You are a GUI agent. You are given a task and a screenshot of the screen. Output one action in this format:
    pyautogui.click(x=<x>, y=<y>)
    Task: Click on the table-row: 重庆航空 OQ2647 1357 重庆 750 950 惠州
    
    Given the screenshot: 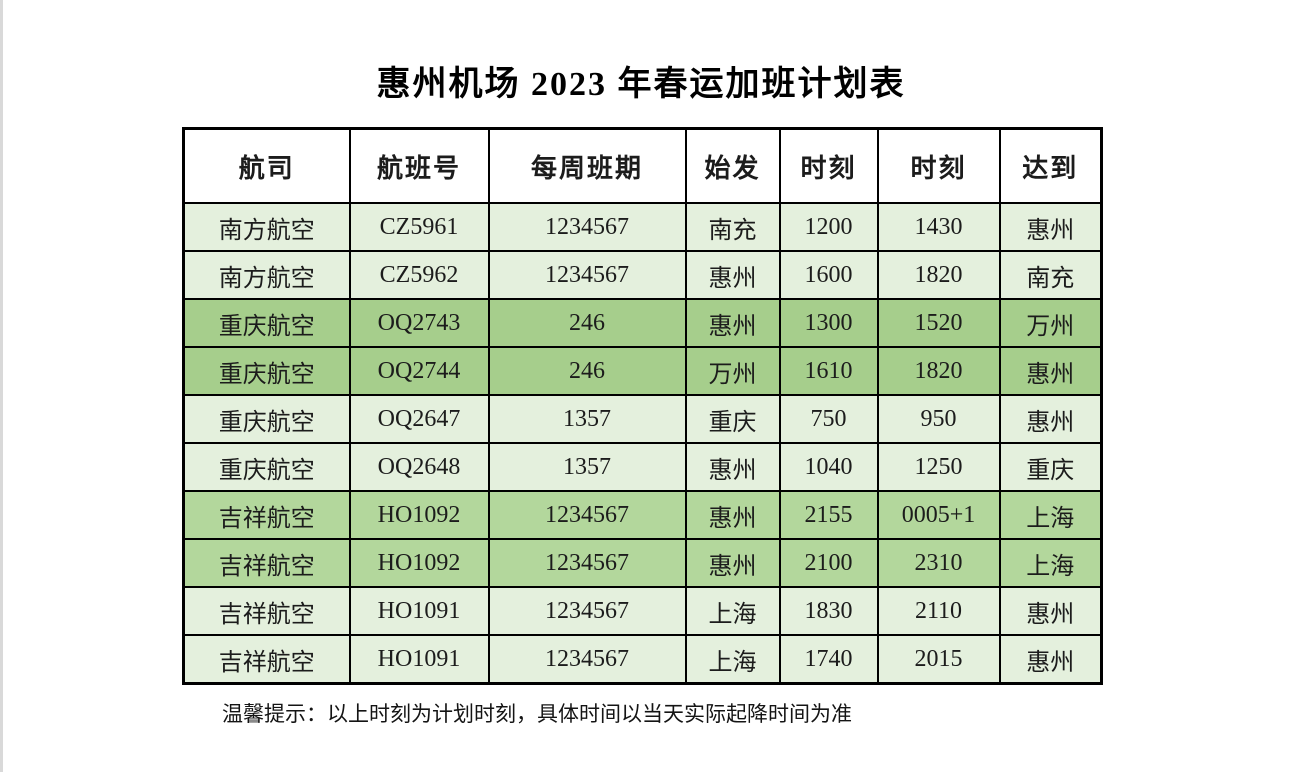 What is the action you would take?
    pyautogui.click(x=642, y=419)
    